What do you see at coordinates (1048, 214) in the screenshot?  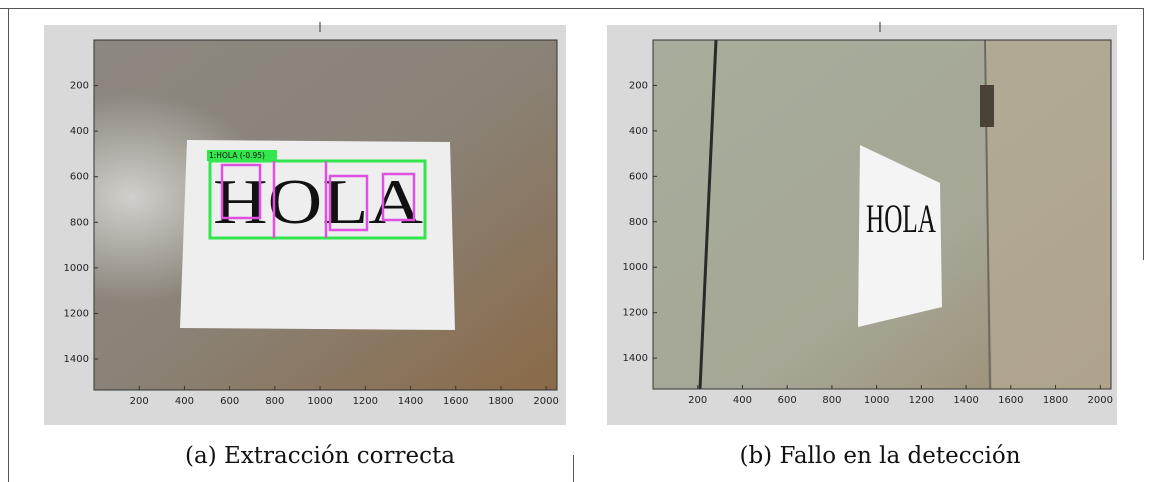 I see `door` at bounding box center [1048, 214].